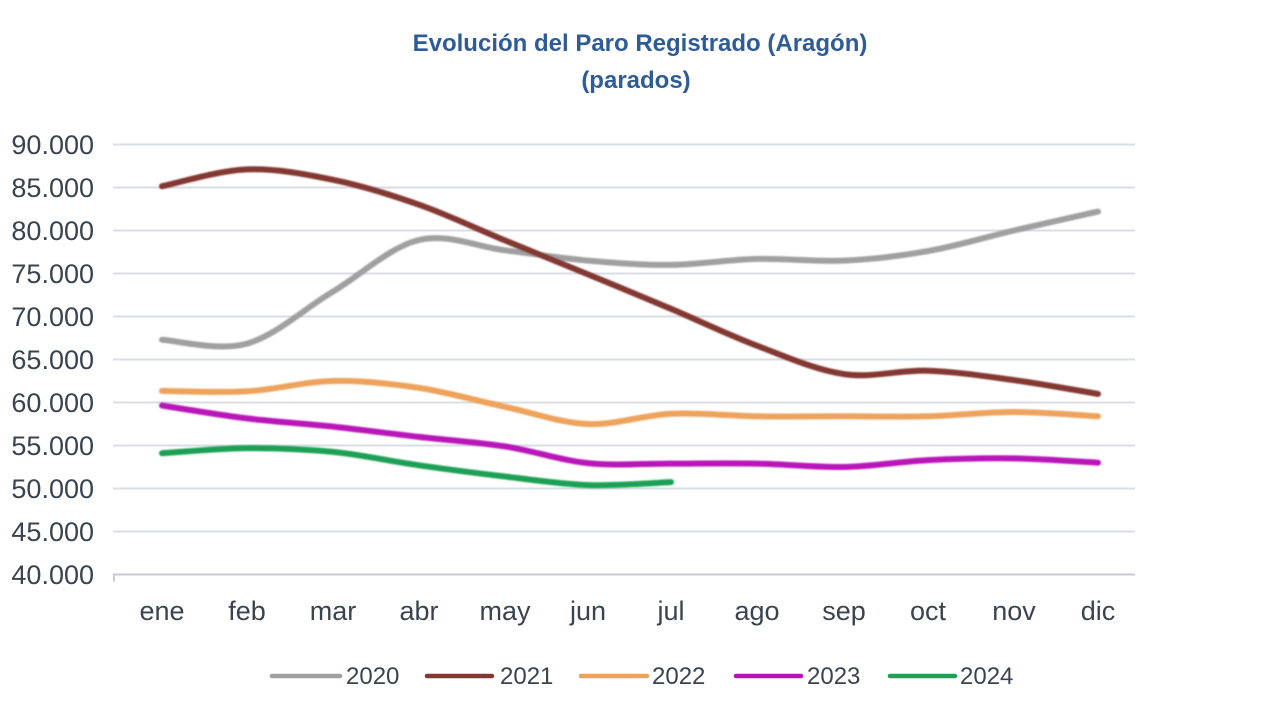 Image resolution: width=1280 pixels, height=719 pixels. I want to click on svg-text: sep, so click(844, 611).